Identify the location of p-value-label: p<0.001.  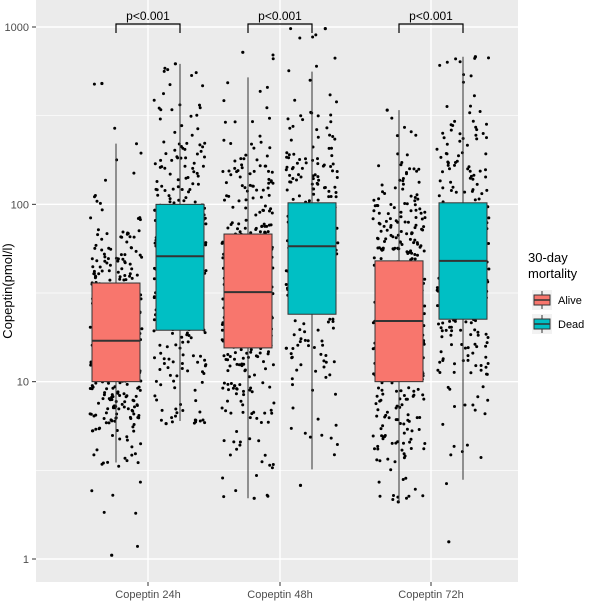
(148, 16).